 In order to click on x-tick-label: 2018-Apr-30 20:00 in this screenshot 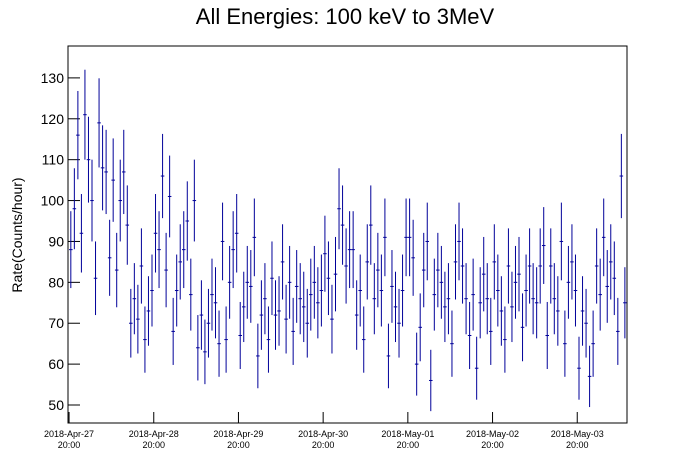, I will do `click(323, 439)`.